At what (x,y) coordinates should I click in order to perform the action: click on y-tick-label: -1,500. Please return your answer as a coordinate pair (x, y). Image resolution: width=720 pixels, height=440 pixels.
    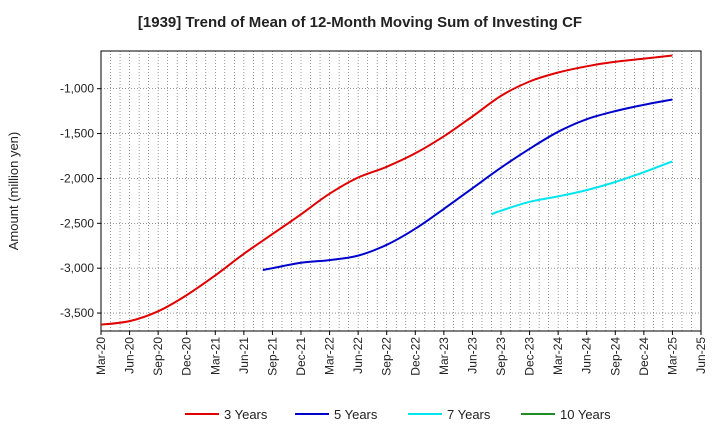
    Looking at the image, I should click on (77, 134).